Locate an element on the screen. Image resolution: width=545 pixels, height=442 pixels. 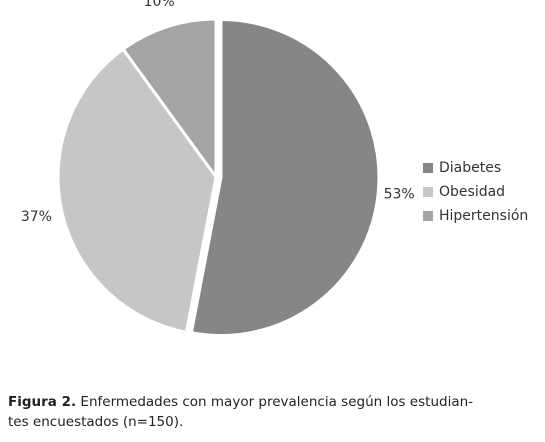
pie-slice is located at coordinates (169, 99).